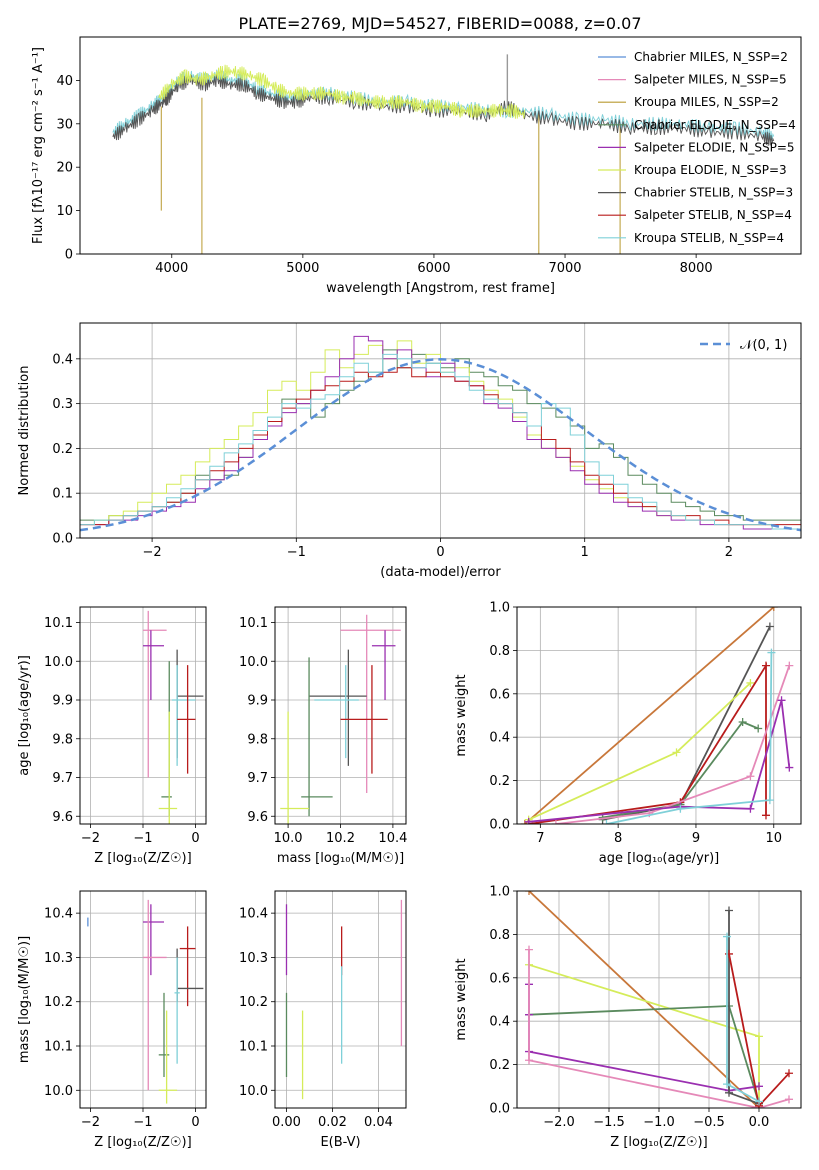  Describe the element at coordinates (340, 1142) in the screenshot. I see `x-axis-label: E(B-V)` at that location.